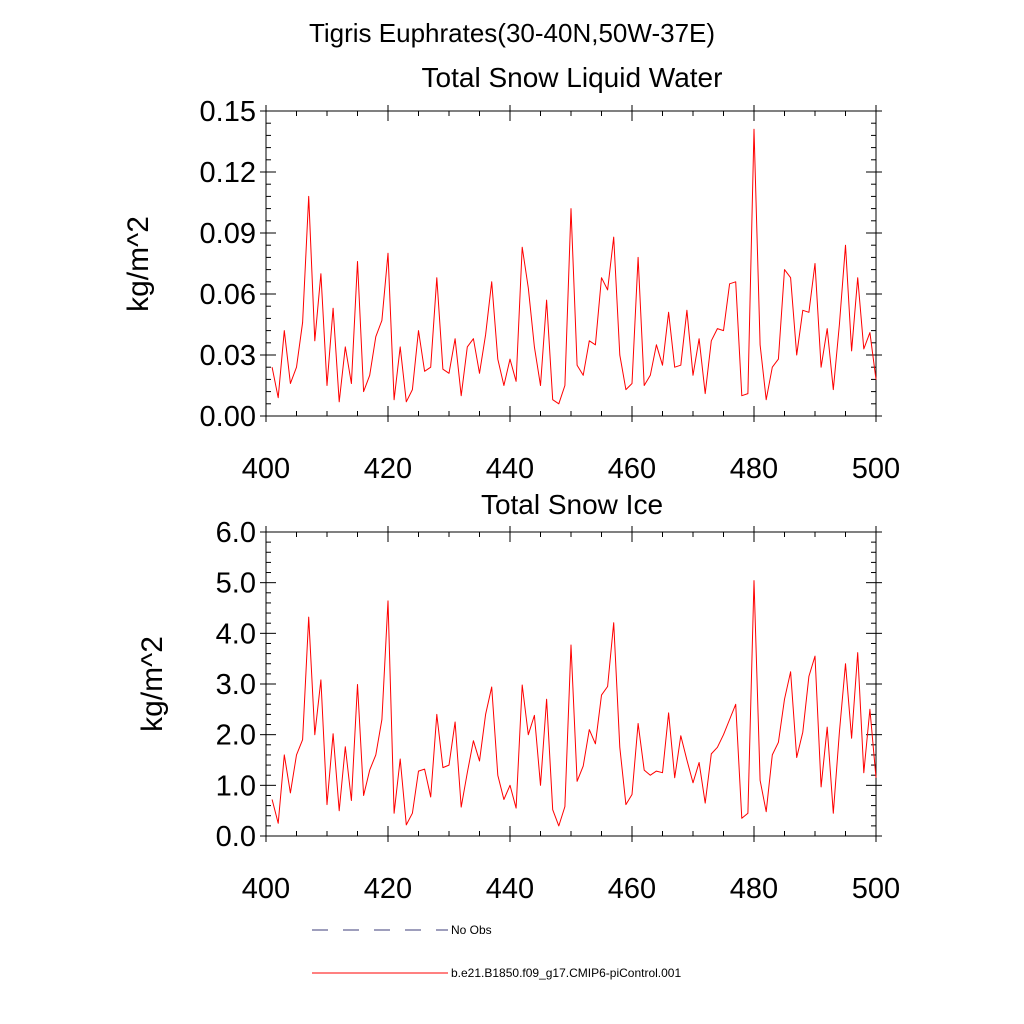 The height and width of the screenshot is (1024, 1024). Describe the element at coordinates (572, 77) in the screenshot. I see `chart-title-liquid-water: Total Snow Liquid Water` at that location.